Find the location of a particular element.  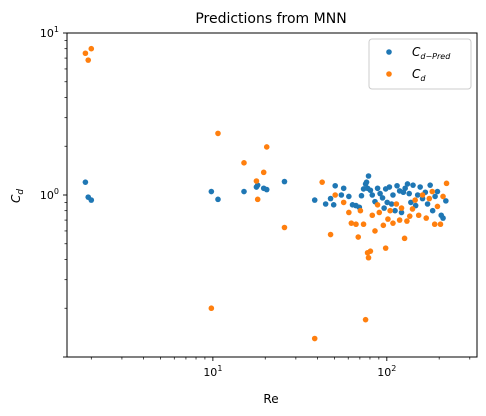

y-axis-label-main: C is located at coordinates (16, 198).